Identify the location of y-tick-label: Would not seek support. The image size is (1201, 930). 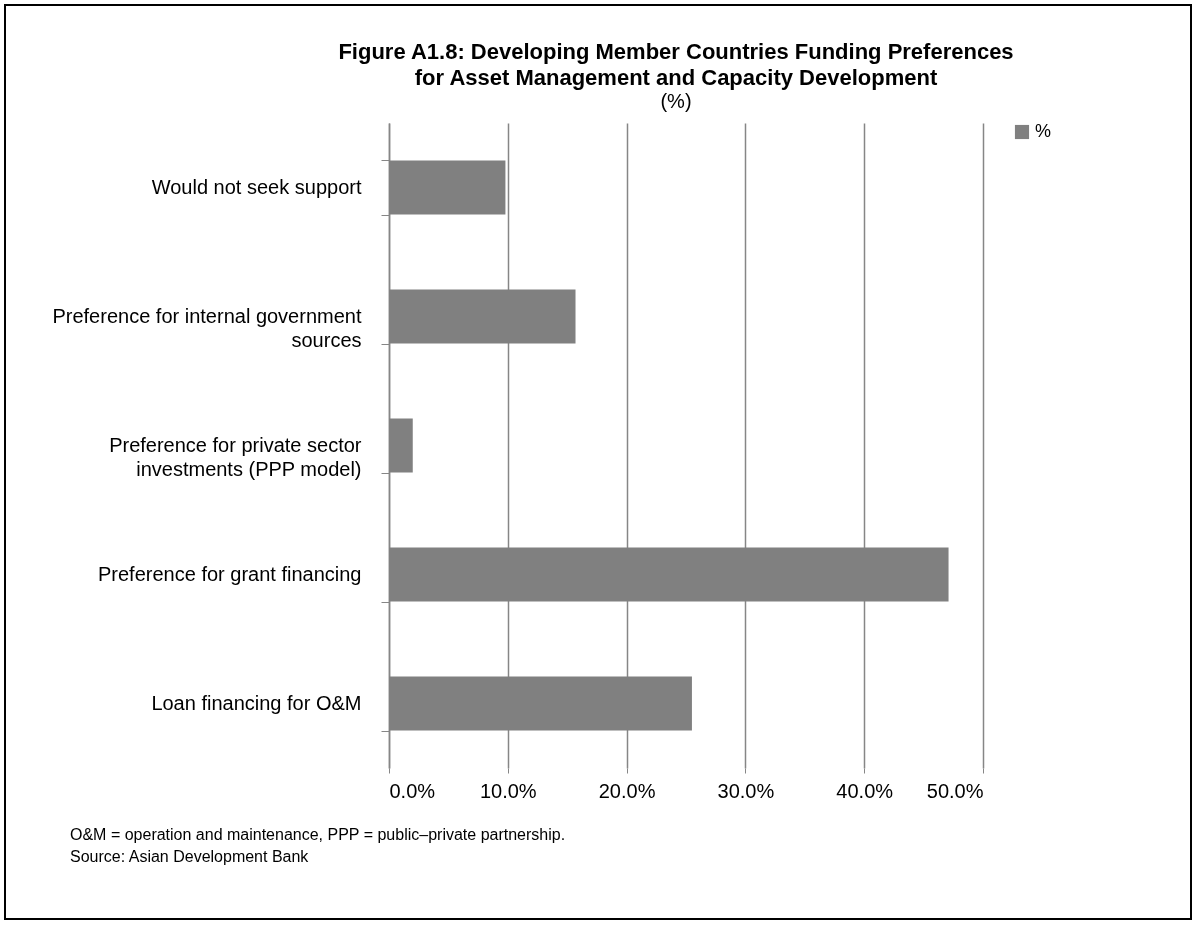
(256, 187).